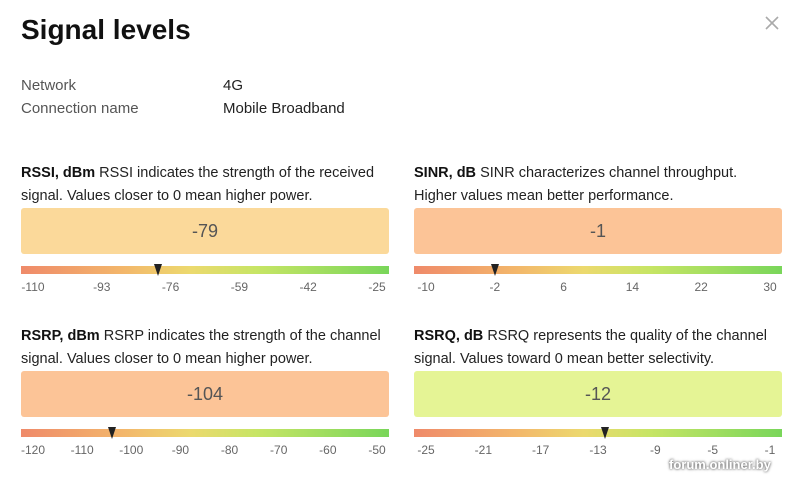 Image resolution: width=800 pixels, height=487 pixels. I want to click on info-label: Network, so click(49, 85).